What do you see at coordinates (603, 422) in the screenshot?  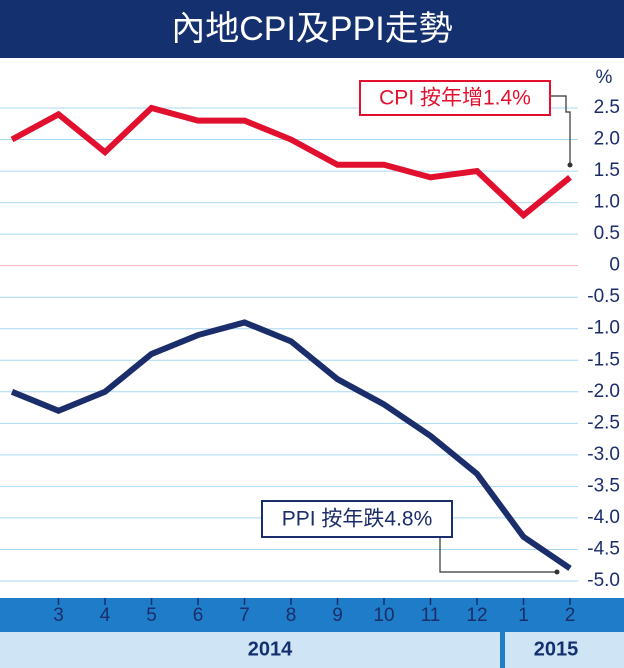 I see `y-tick-label: -2.5` at bounding box center [603, 422].